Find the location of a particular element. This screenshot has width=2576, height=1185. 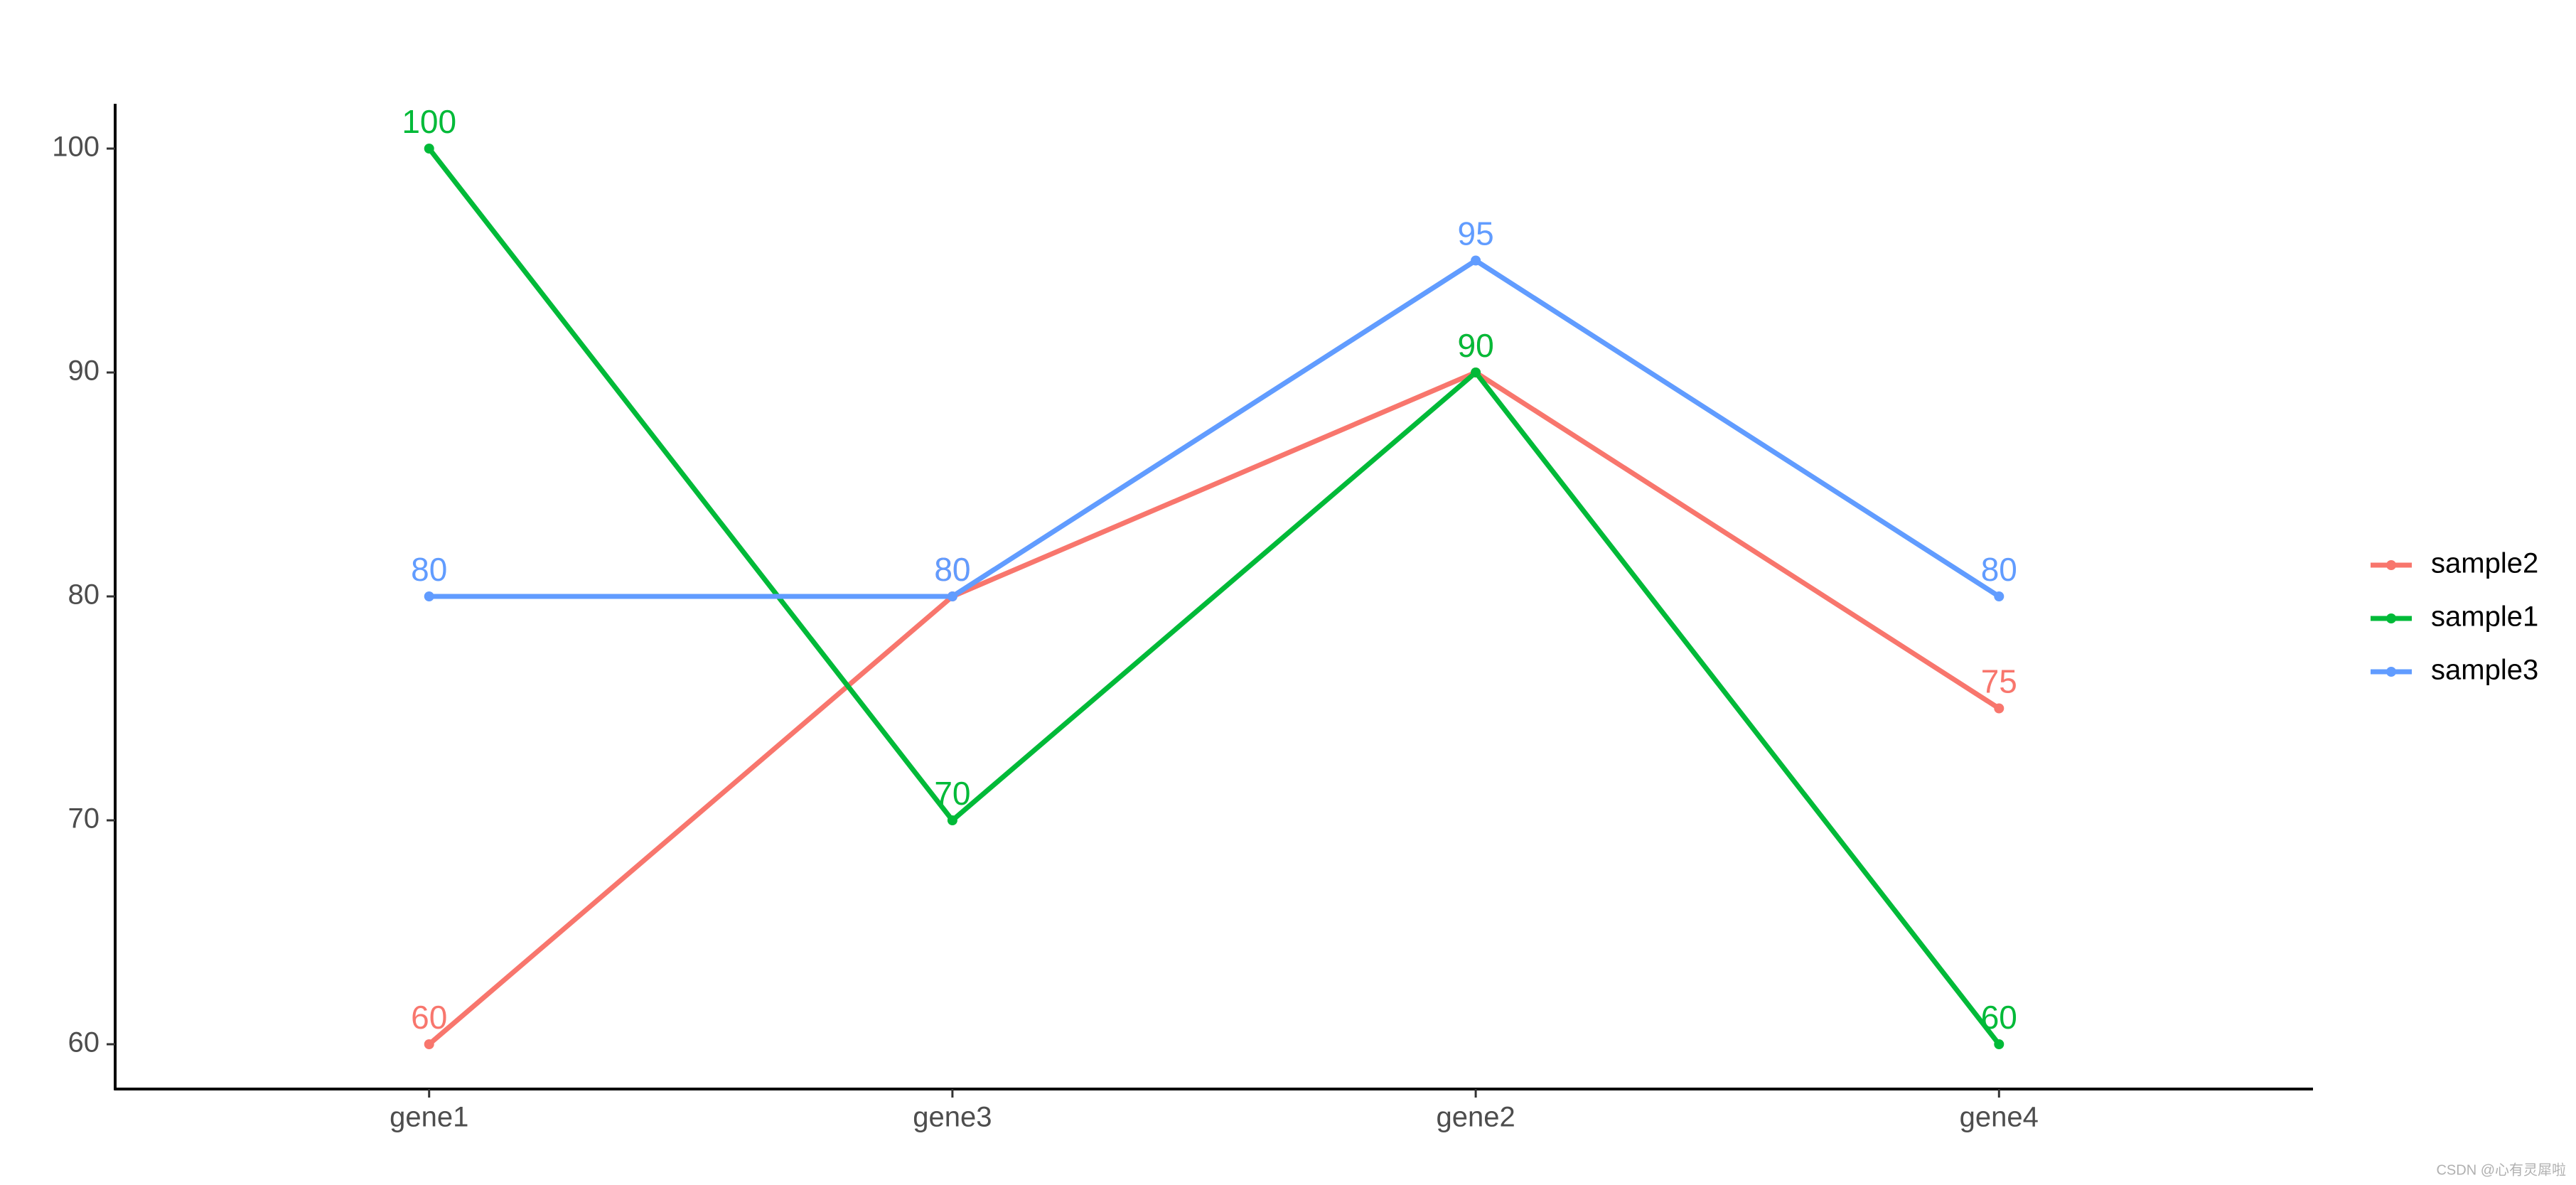

x-tick-label: gene4 is located at coordinates (1999, 1117).